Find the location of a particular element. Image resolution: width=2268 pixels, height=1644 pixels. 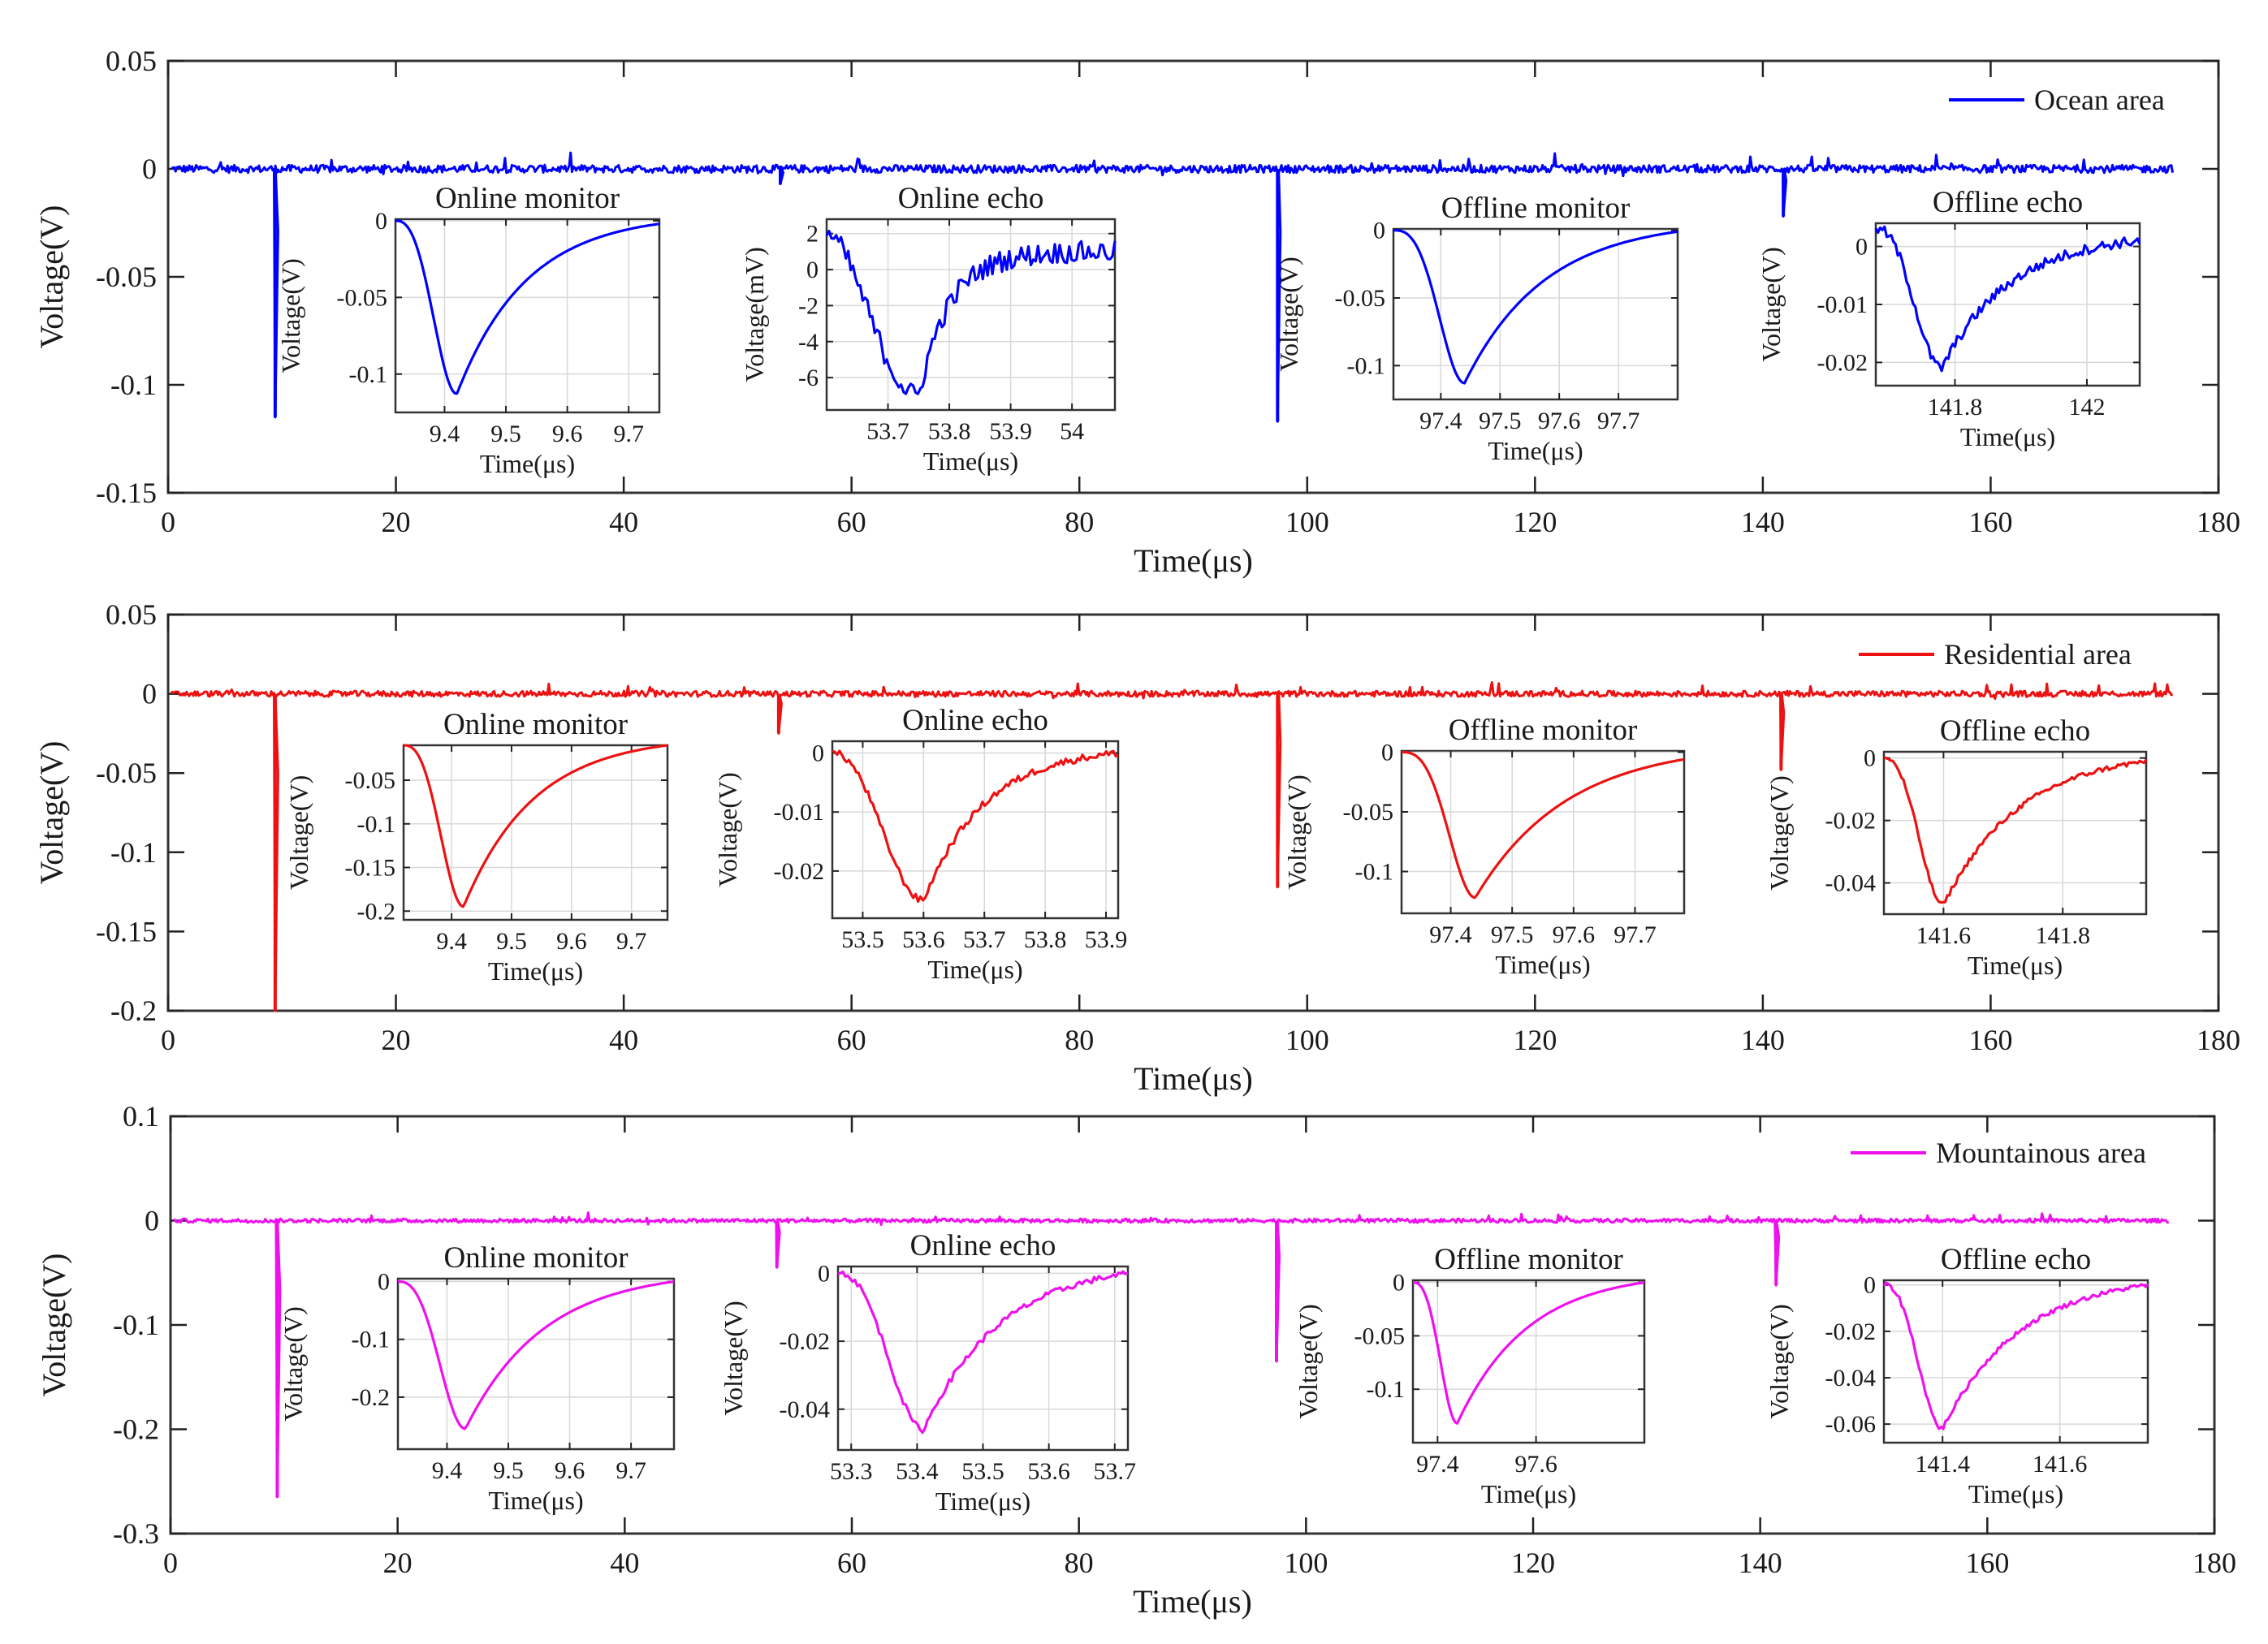

inset-ytick-label: -4 is located at coordinates (808, 342).